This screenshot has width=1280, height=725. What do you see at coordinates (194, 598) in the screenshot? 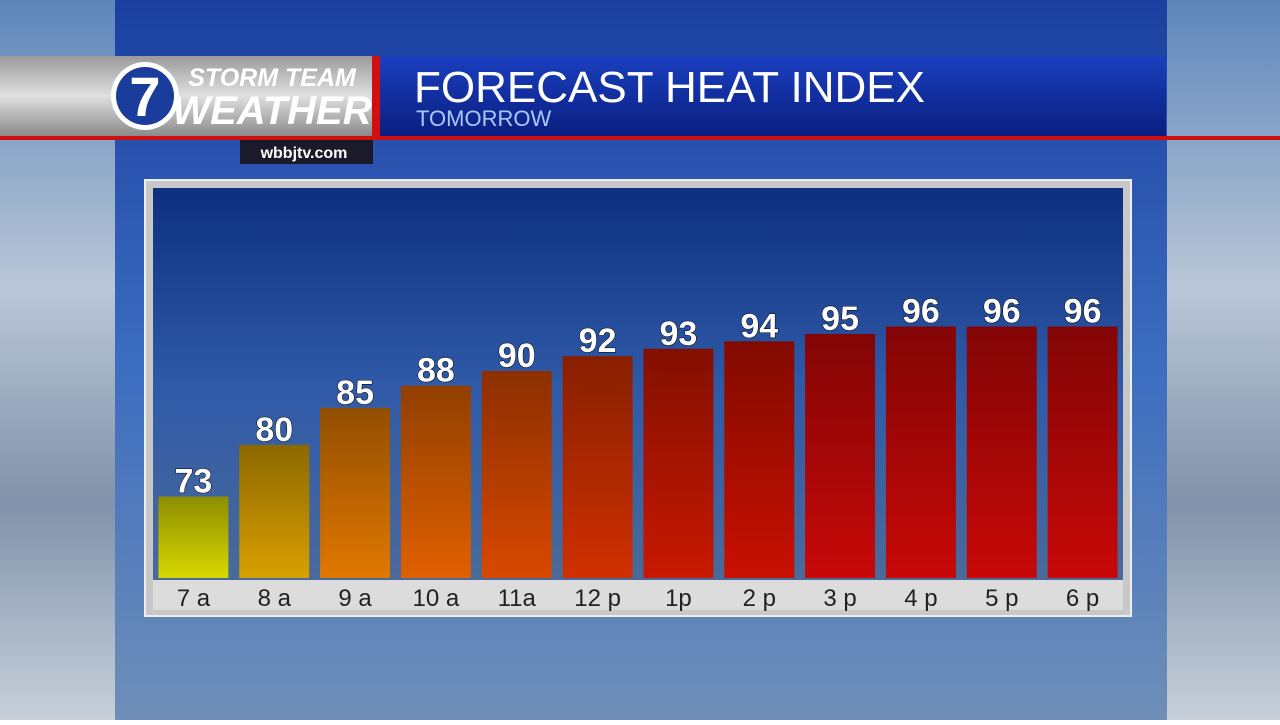
I see `x-tick-label: 7 a` at bounding box center [194, 598].